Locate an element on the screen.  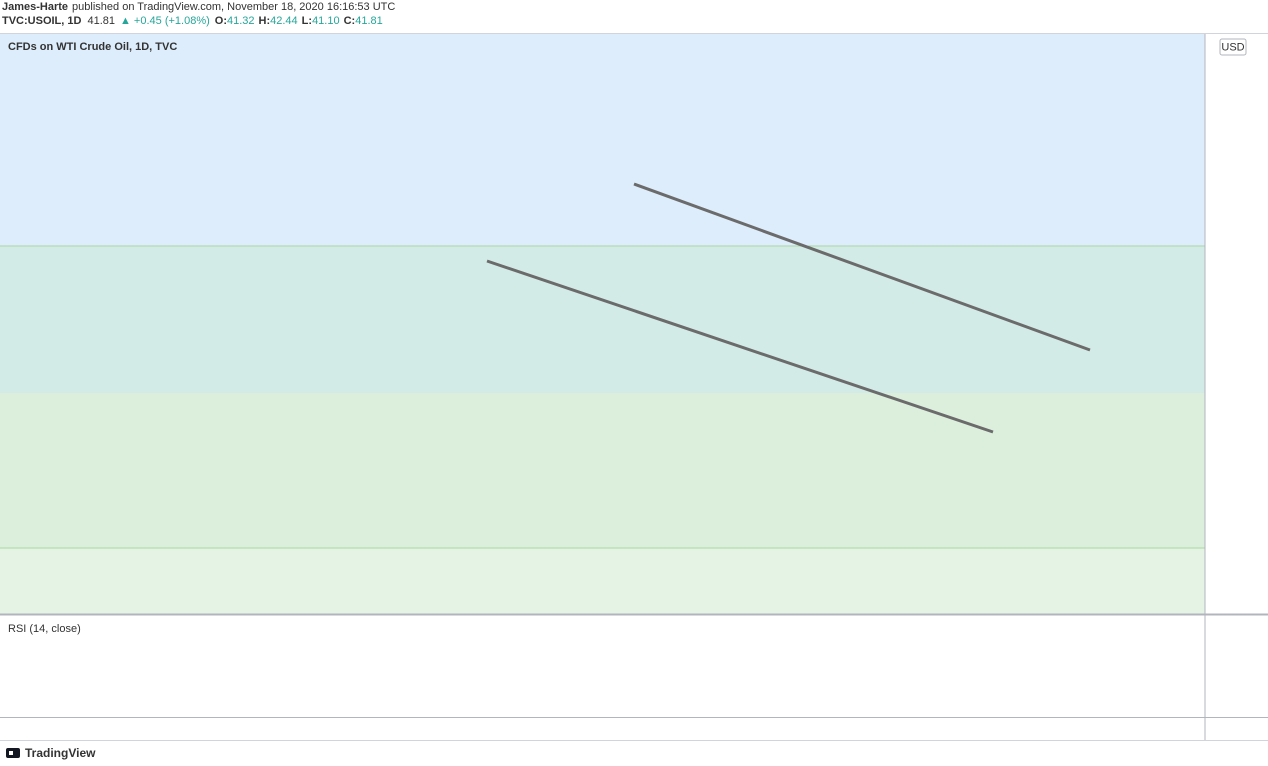
ohlc-label: H: is located at coordinates (265, 21).